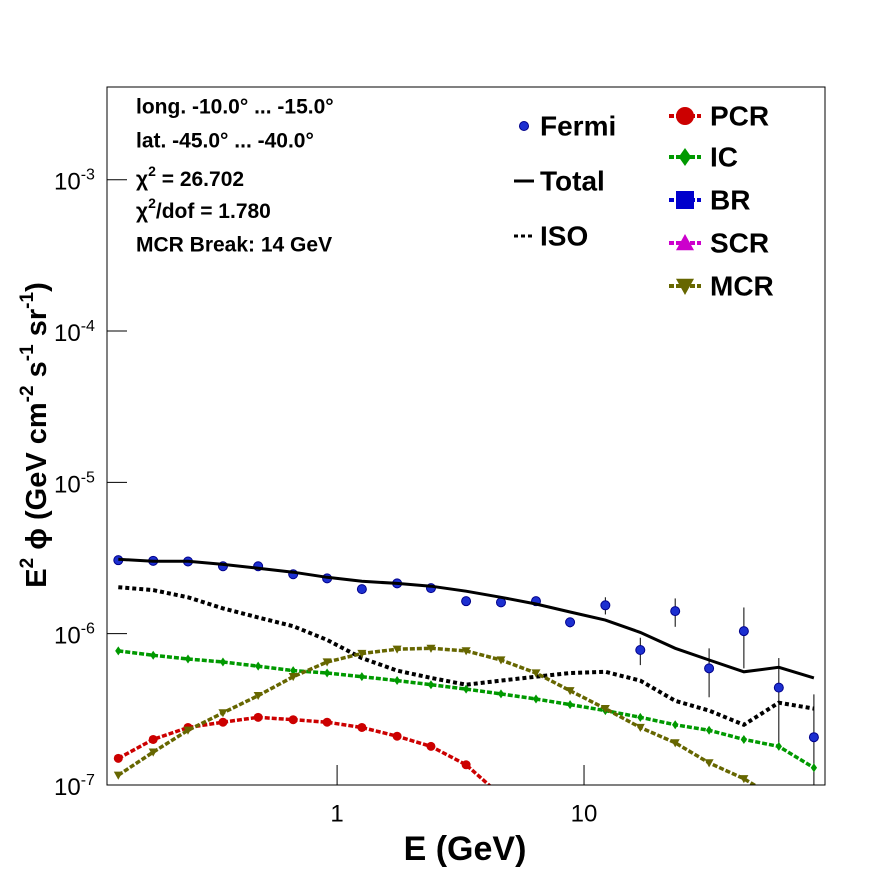  Describe the element at coordinates (213, 211) in the screenshot. I see `text-part: /dof = 1.780` at that location.